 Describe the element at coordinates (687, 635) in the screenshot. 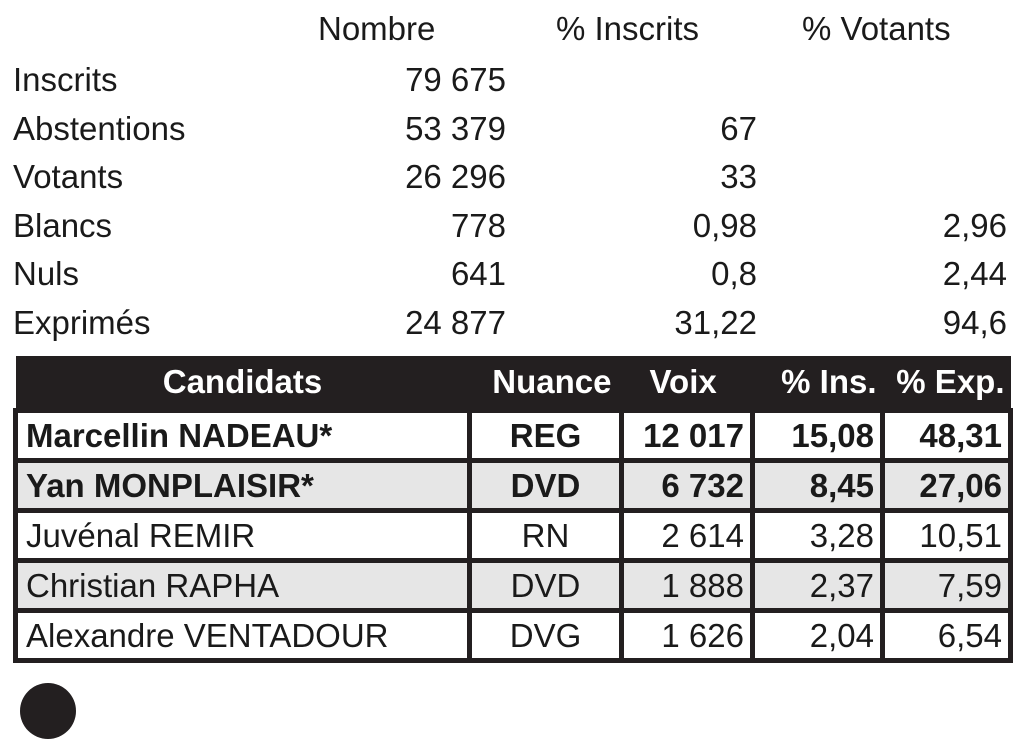

I see `candidate-voix: 1 626` at that location.